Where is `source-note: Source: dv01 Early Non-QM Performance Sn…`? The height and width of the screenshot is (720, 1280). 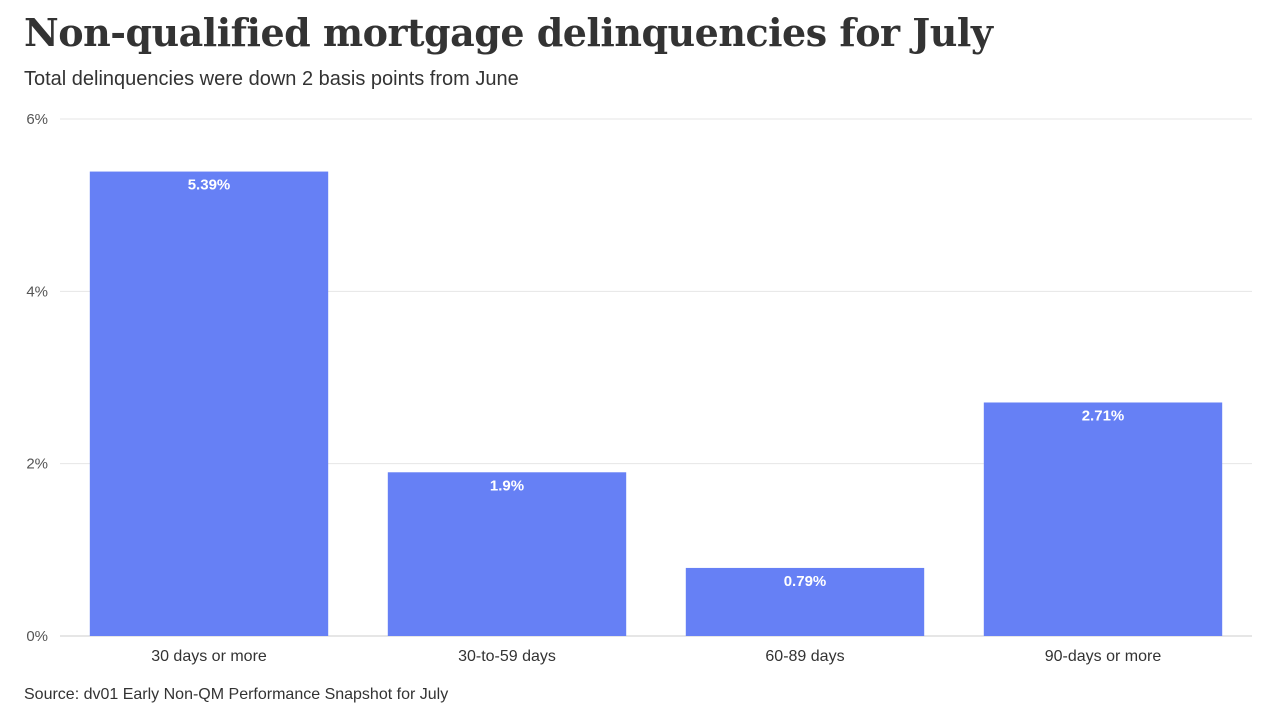
source-note: Source: dv01 Early Non-QM Performance Sn… is located at coordinates (236, 694).